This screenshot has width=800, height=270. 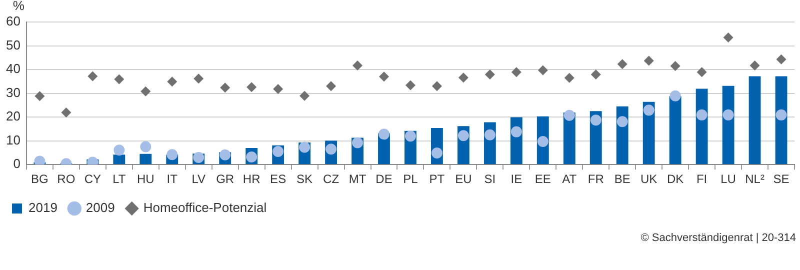 What do you see at coordinates (43, 208) in the screenshot?
I see `legend-label: 2019` at bounding box center [43, 208].